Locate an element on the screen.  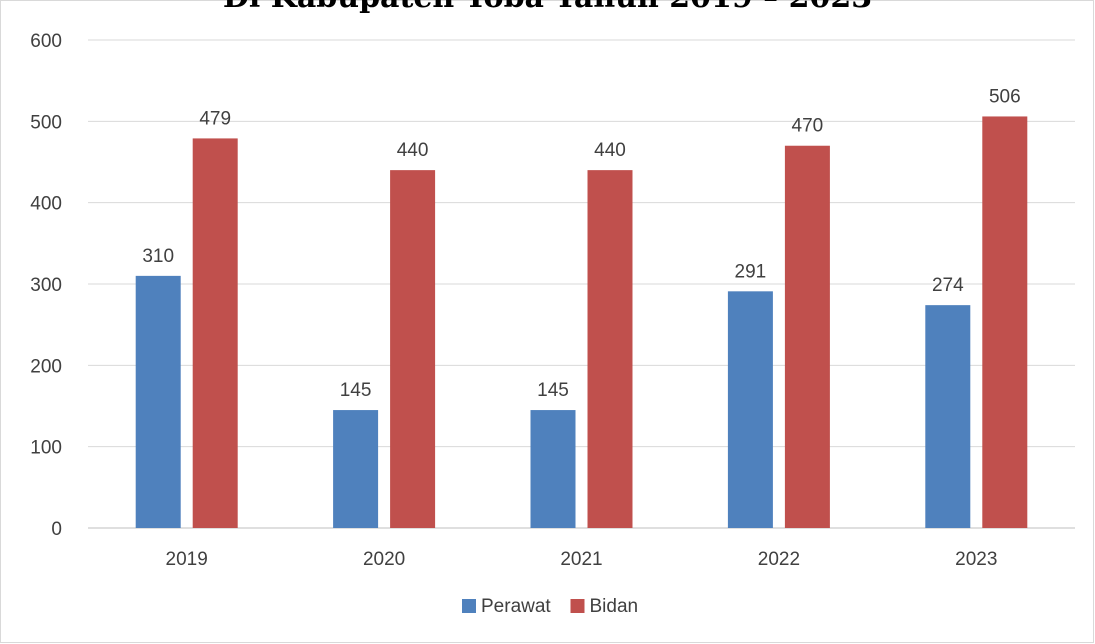
legend-swatch-perawat is located at coordinates (469, 606).